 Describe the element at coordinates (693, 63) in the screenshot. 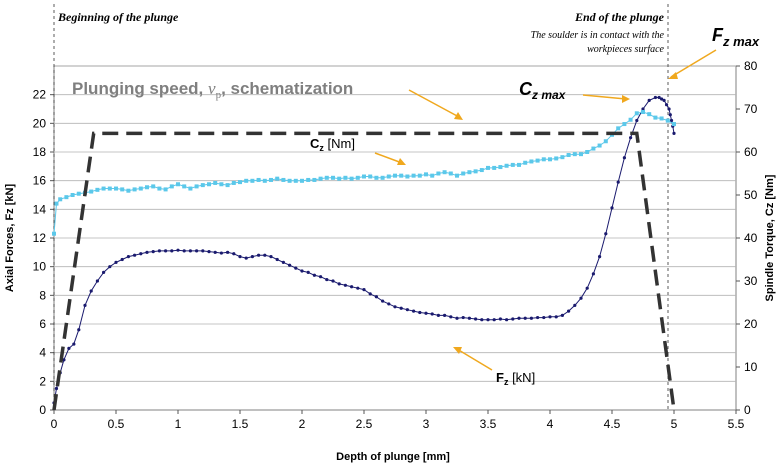

I see `fz-max-arrow` at that location.